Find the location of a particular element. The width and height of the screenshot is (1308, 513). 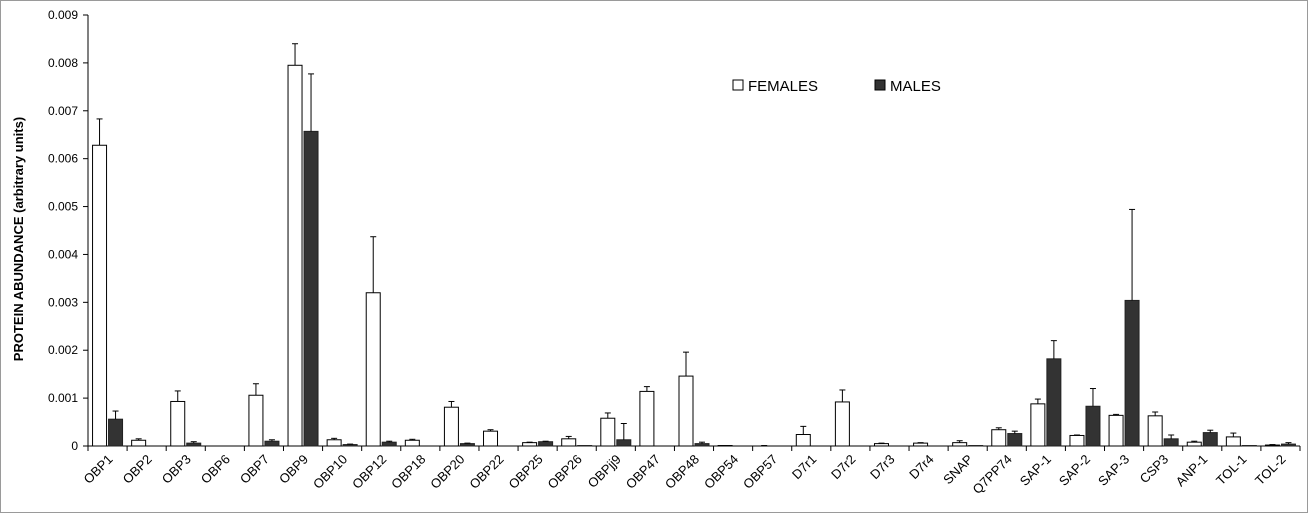

y-tick-label: 0.008 is located at coordinates (63, 63).